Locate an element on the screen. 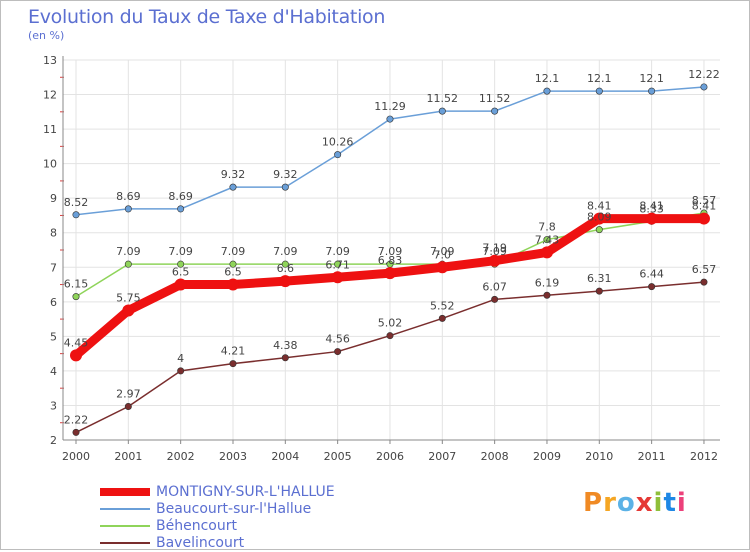 Image resolution: width=750 pixels, height=552 pixels. logo-letter: o is located at coordinates (626, 503).